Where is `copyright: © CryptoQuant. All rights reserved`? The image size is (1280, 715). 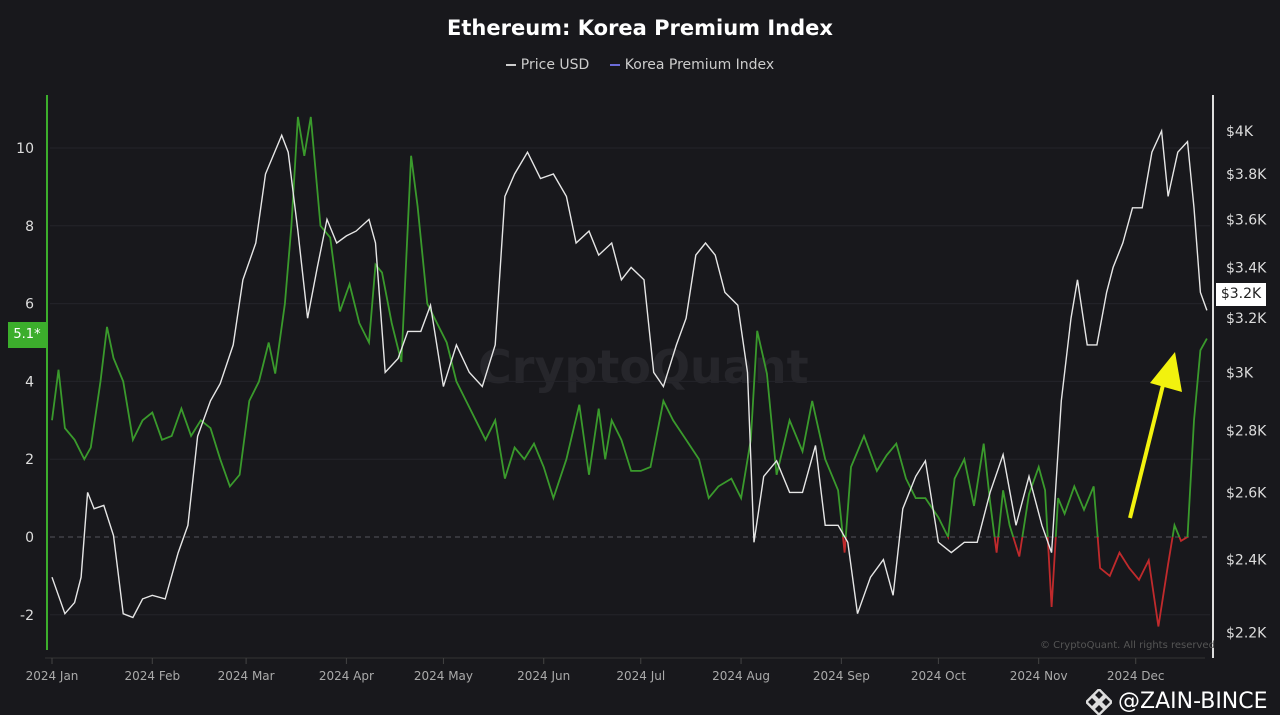
copyright: © CryptoQuant. All rights reserved is located at coordinates (1127, 645).